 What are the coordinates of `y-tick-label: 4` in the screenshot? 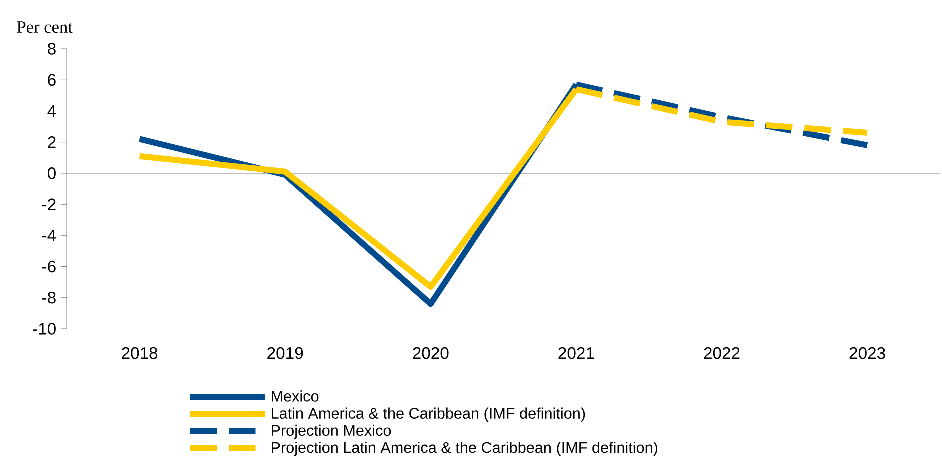 It's located at (52, 111).